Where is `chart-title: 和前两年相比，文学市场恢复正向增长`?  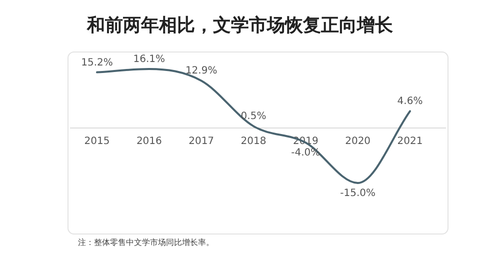
chart-title: 和前两年相比，文学市场恢复正向增长 is located at coordinates (240, 25).